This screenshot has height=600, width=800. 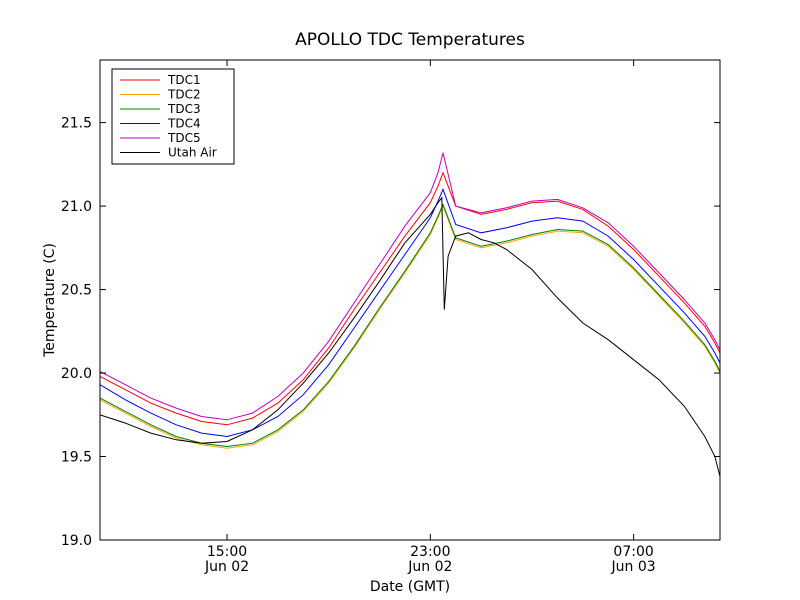 I want to click on legend-box, so click(x=173, y=116).